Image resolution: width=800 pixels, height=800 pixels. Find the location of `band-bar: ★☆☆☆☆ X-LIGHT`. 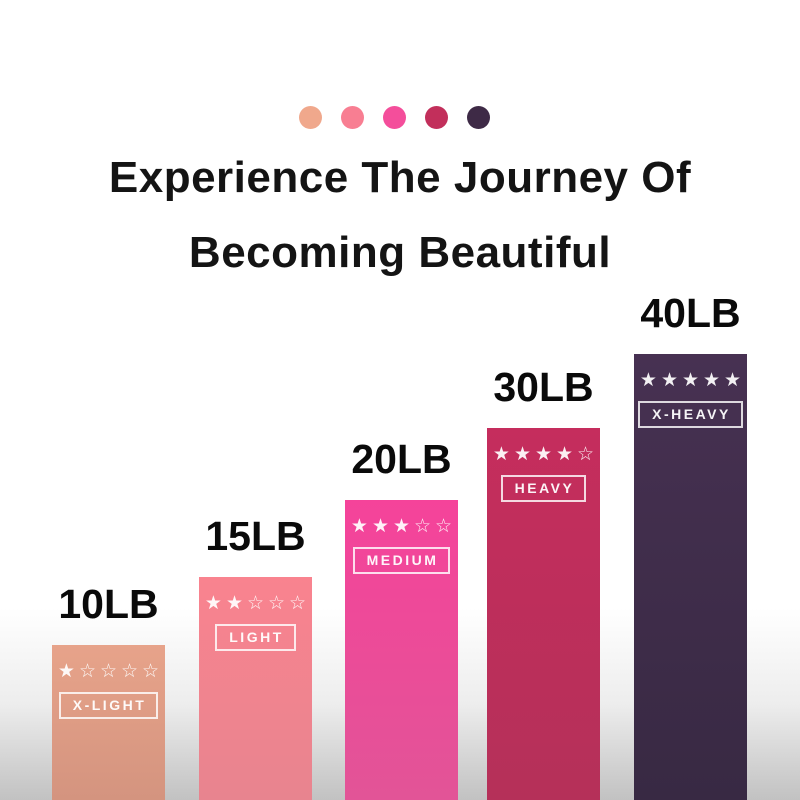

band-bar: ★☆☆☆☆ X-LIGHT is located at coordinates (108, 722).